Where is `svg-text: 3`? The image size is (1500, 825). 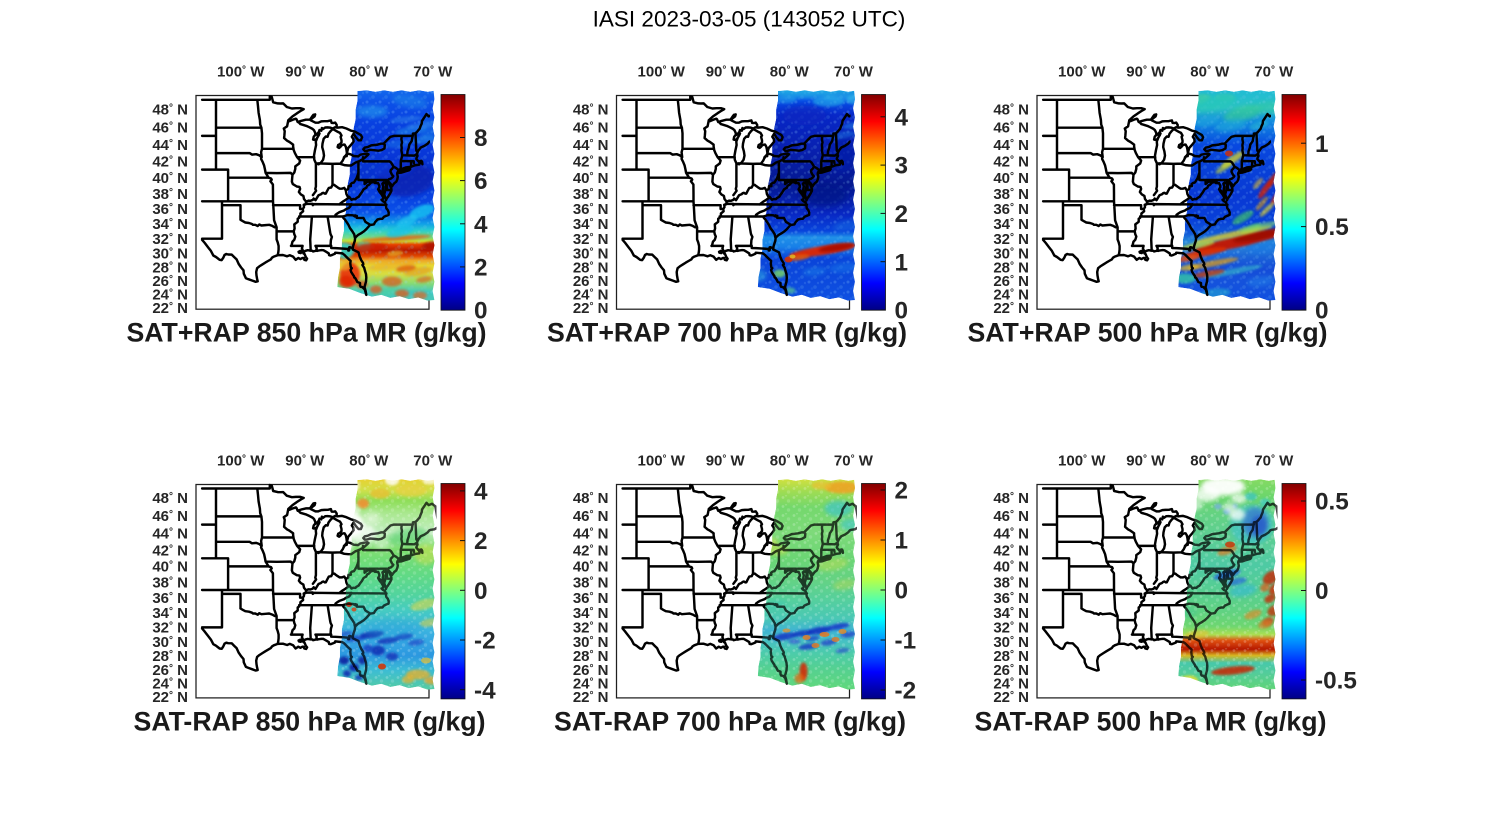
svg-text: 3 is located at coordinates (902, 166).